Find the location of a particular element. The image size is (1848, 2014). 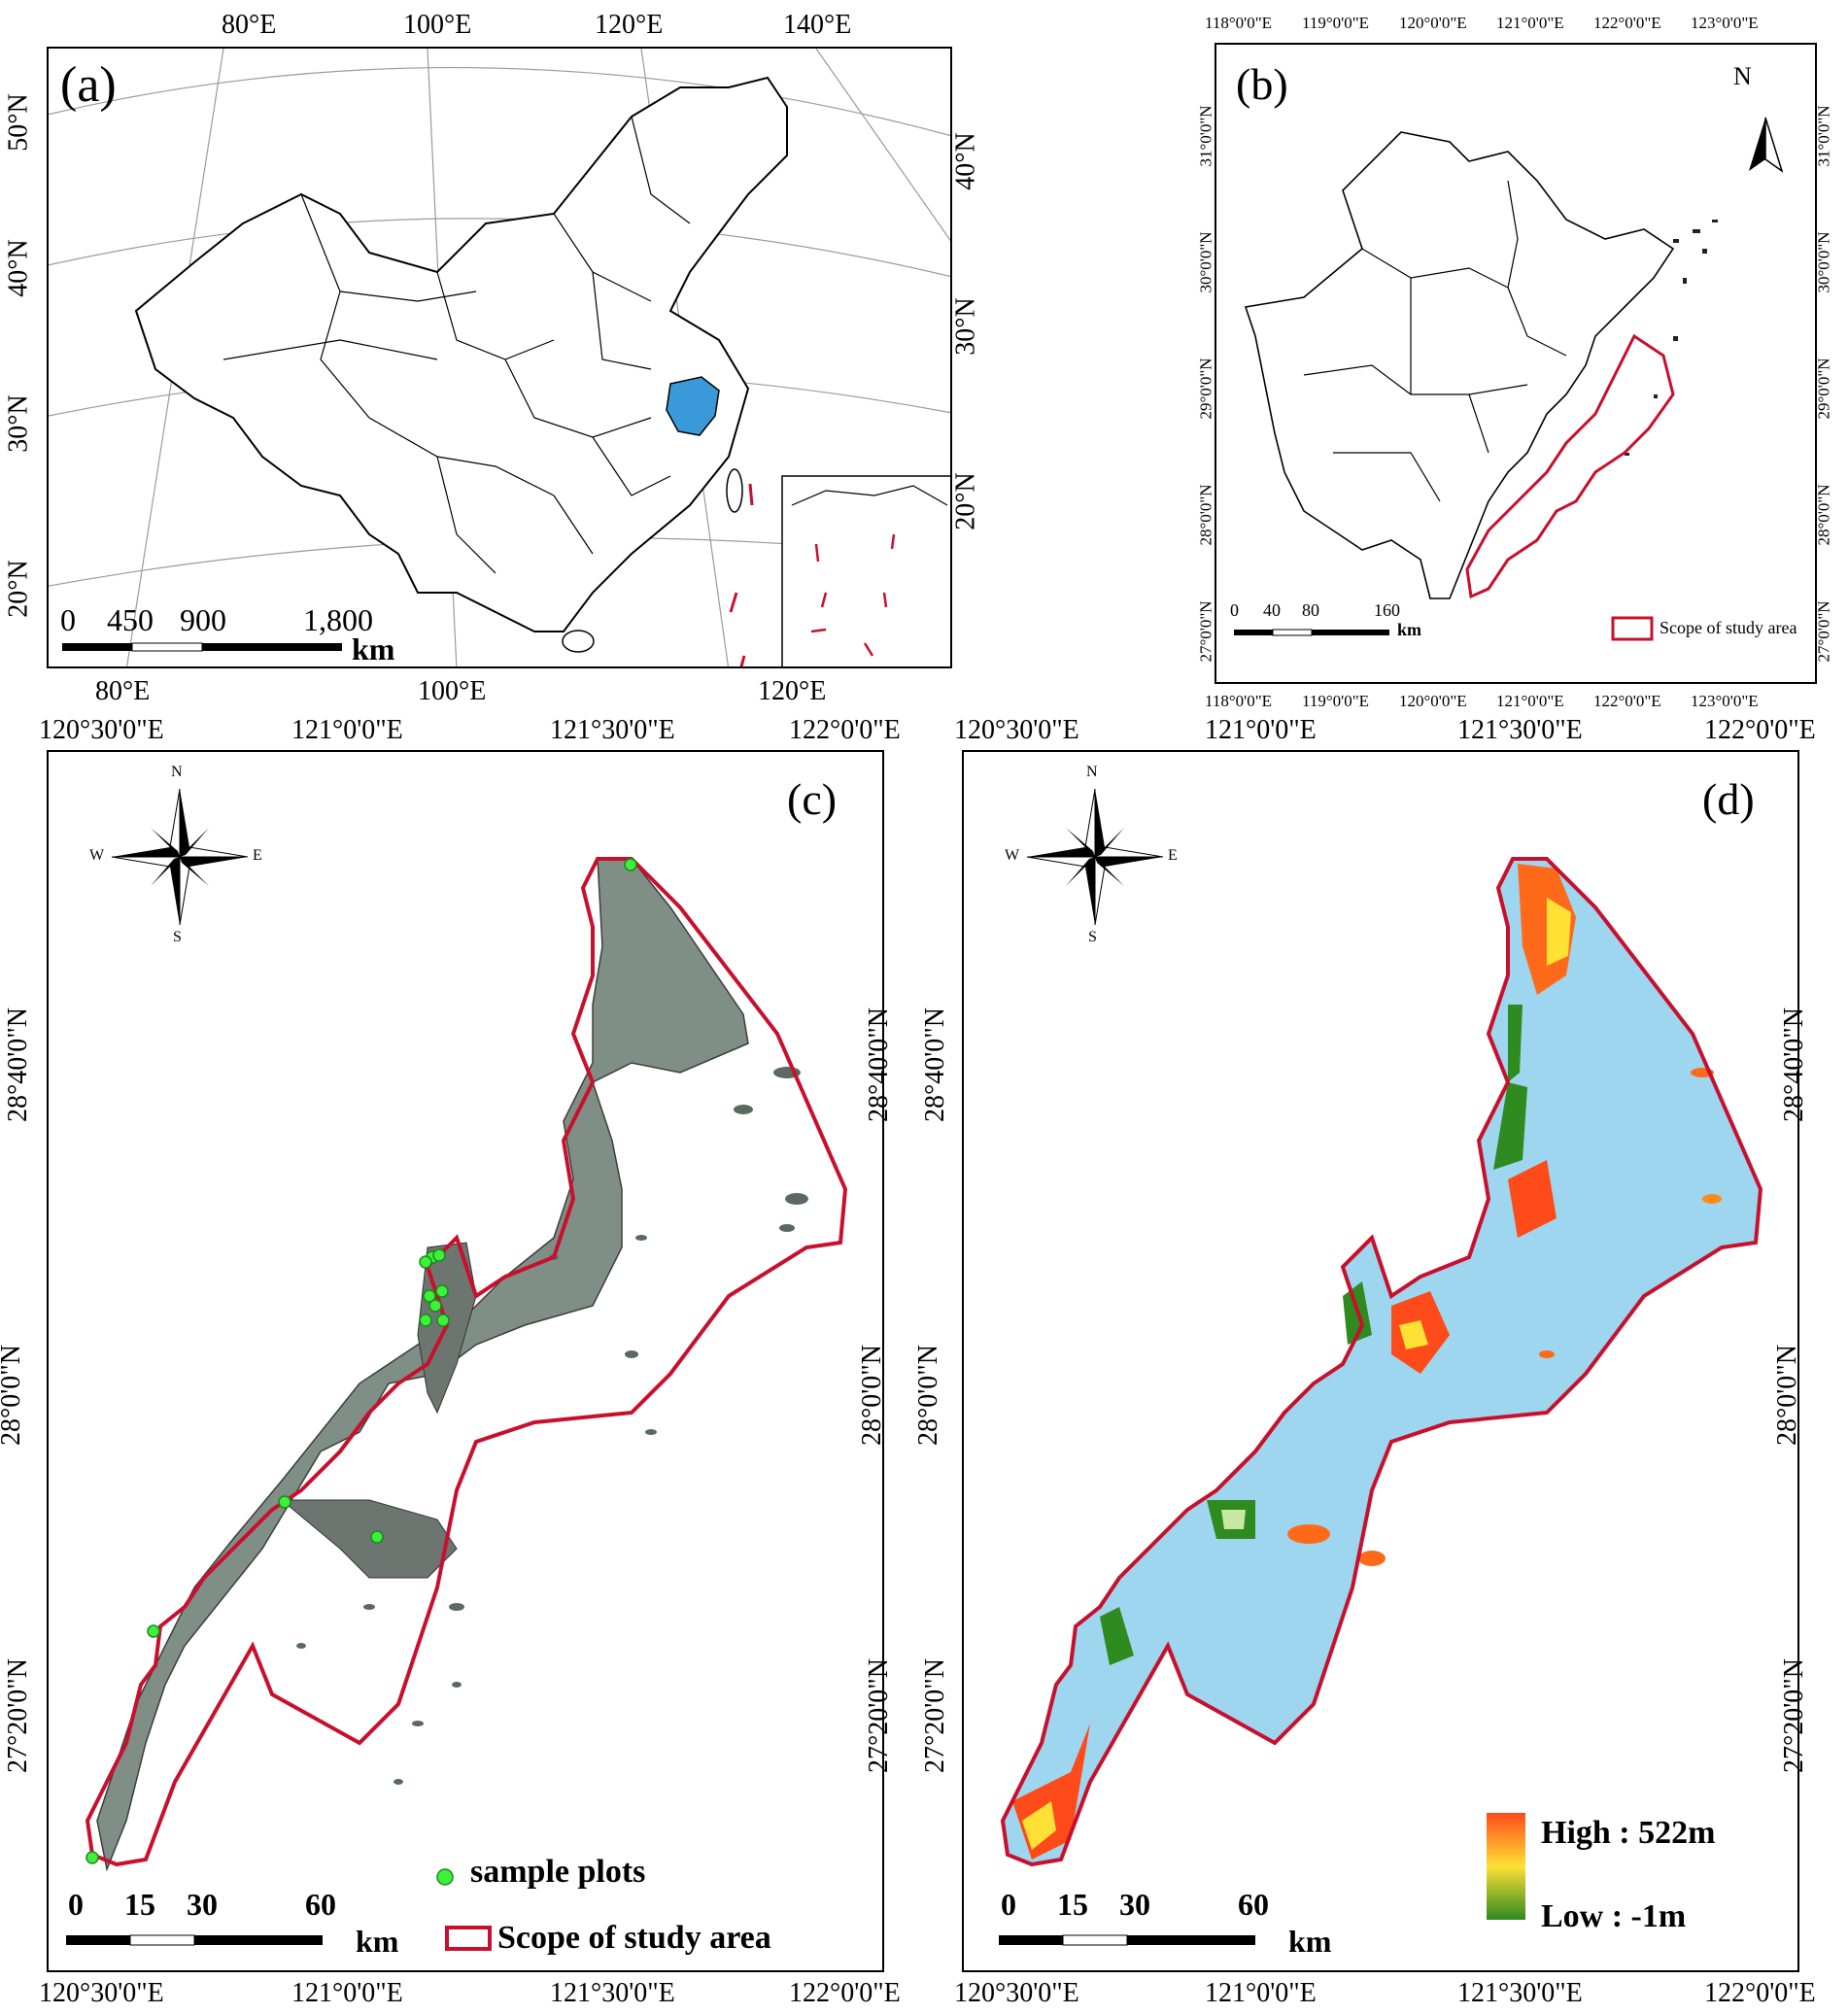

zhejiang-highlight is located at coordinates (693, 406).